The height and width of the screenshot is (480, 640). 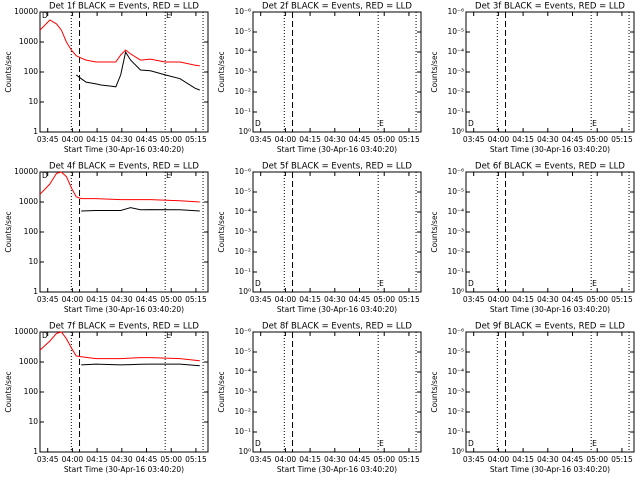 What do you see at coordinates (35, 291) in the screenshot?
I see `y-tick-label: 1` at bounding box center [35, 291].